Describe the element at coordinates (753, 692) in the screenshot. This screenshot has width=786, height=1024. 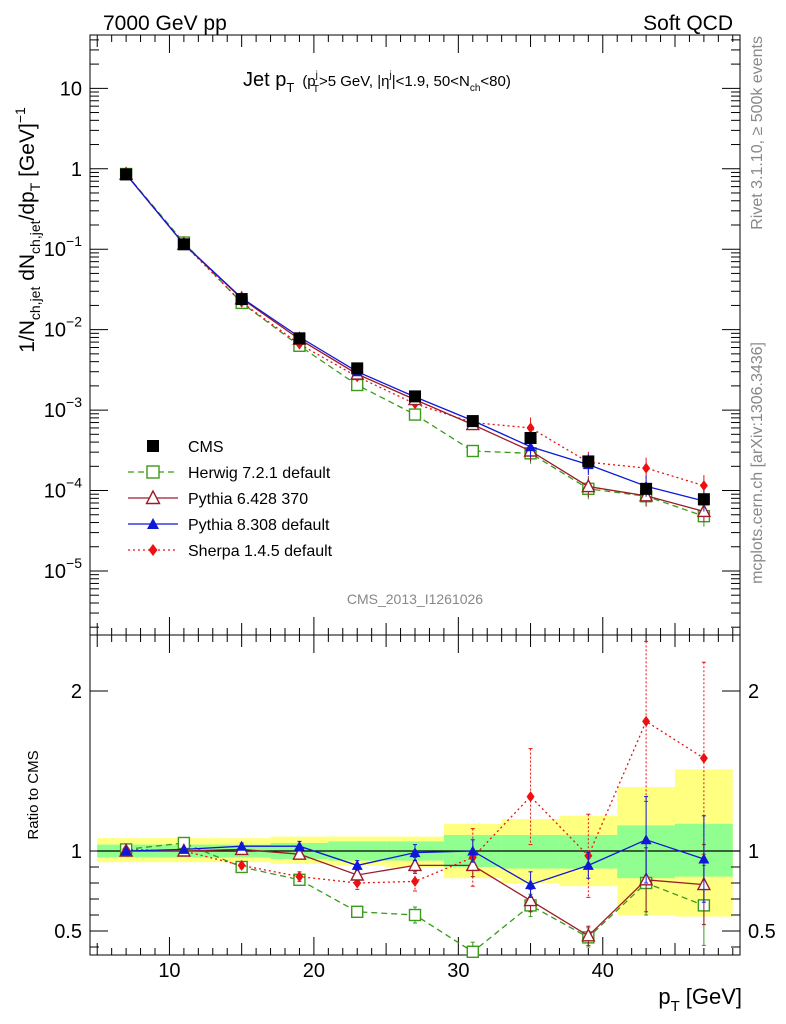
I see `y-tick-label-ratio-right: 2` at that location.